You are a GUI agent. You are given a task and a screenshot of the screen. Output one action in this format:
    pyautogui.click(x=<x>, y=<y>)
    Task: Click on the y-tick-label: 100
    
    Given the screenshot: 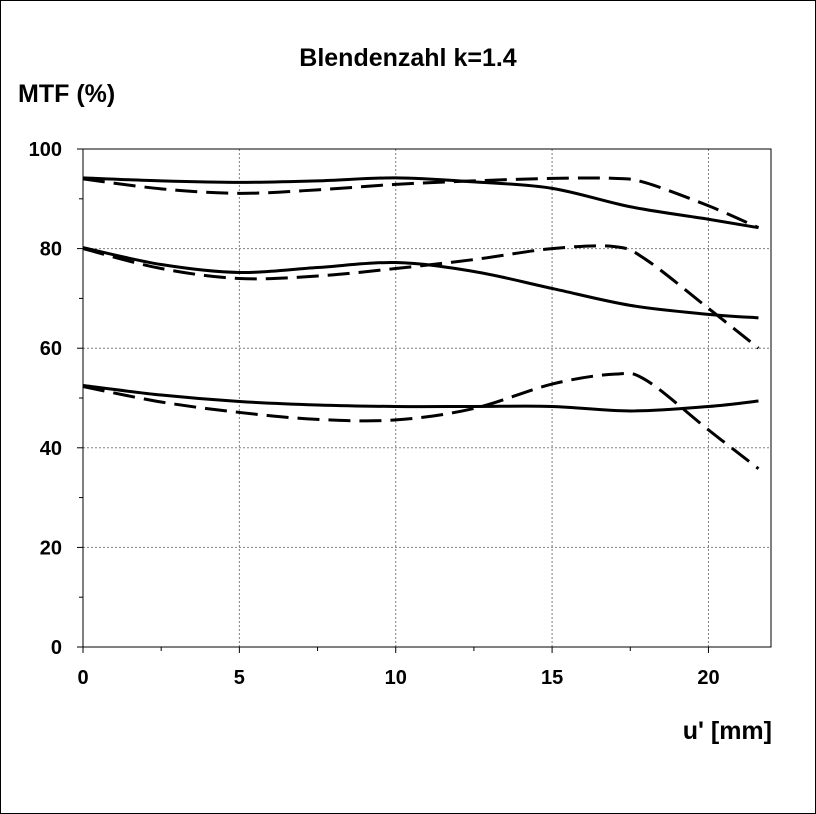 What is the action you would take?
    pyautogui.click(x=45, y=150)
    